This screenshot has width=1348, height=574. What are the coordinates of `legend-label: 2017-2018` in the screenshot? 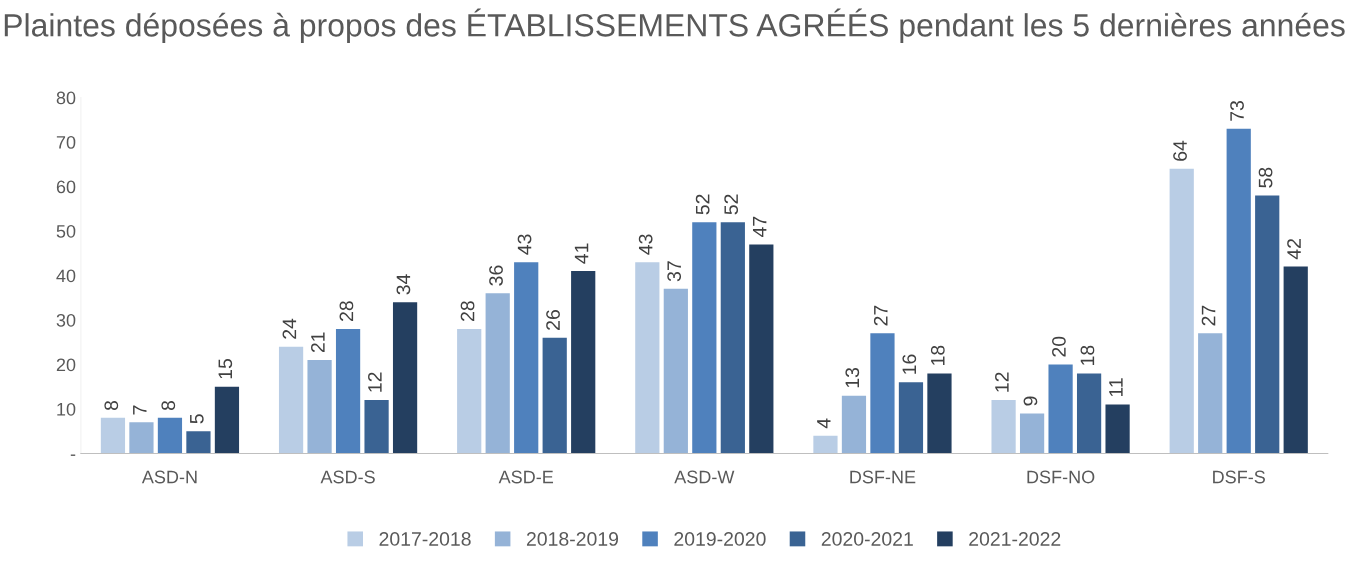 It's located at (425, 539).